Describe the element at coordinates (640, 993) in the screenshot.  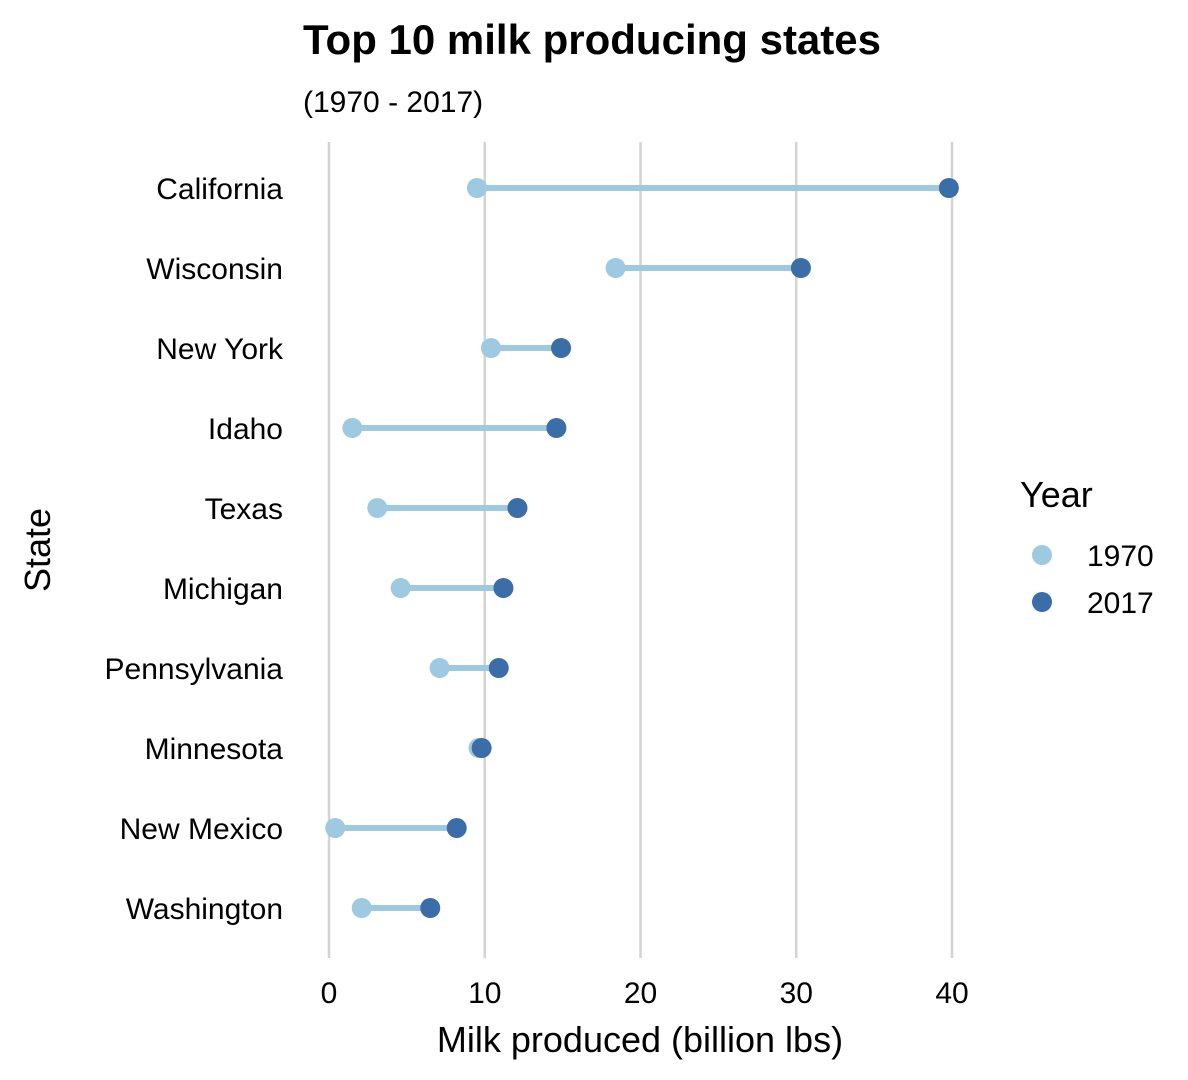
I see `x-tick-label: 20` at that location.